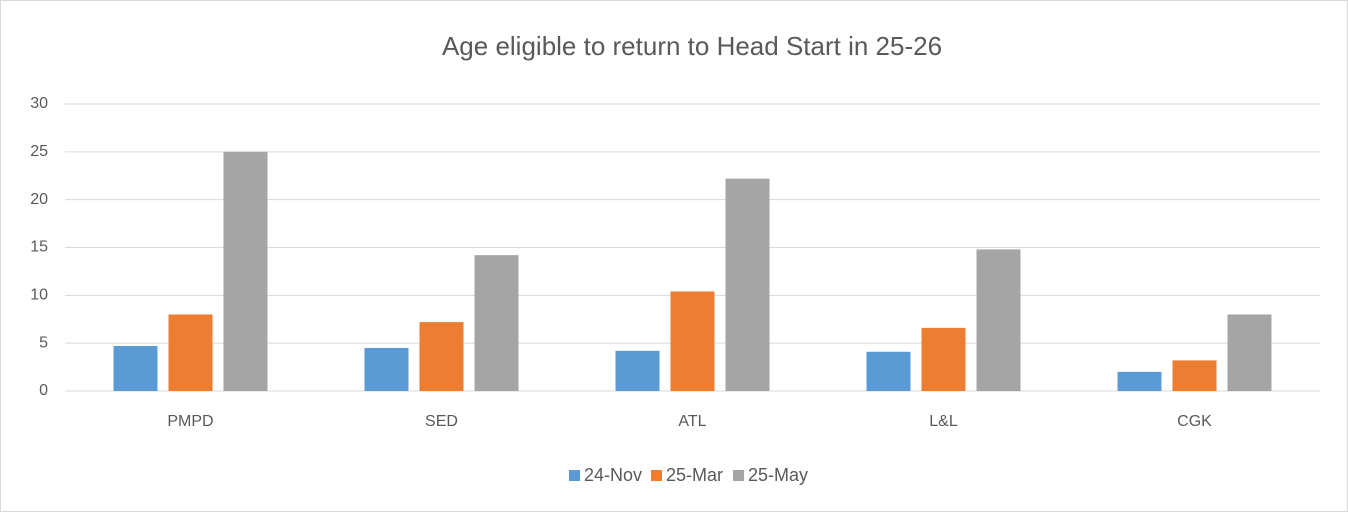 The image size is (1348, 517). I want to click on legend-label: 25-May, so click(778, 475).